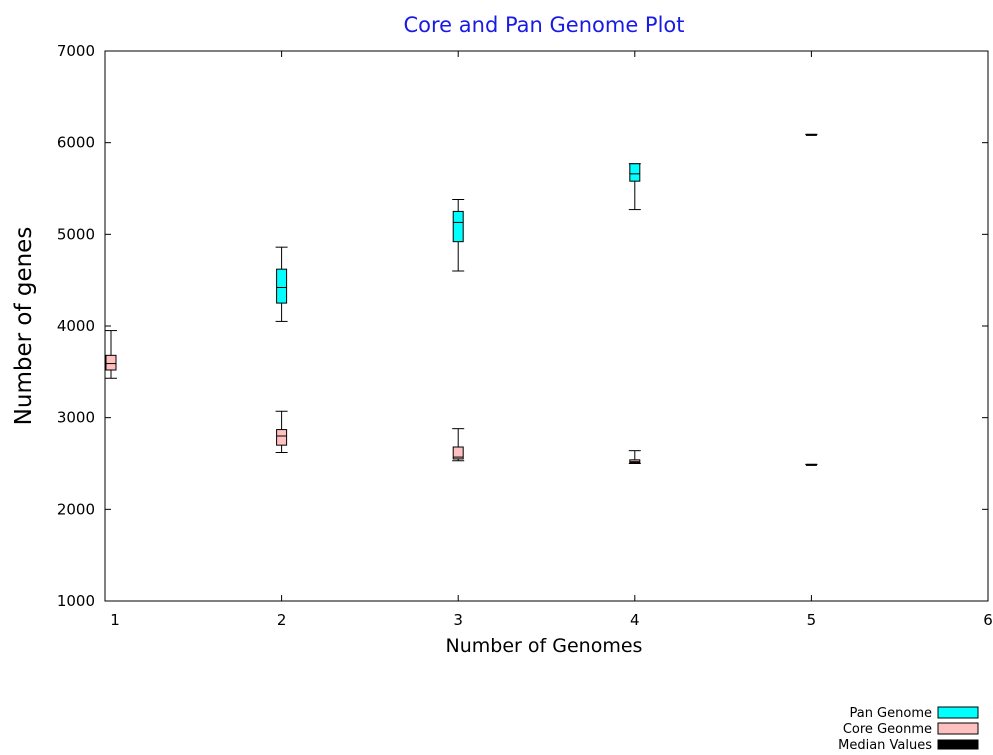 This screenshot has height=755, width=993. Describe the element at coordinates (76, 51) in the screenshot. I see `y-tick-label: 7000` at that location.